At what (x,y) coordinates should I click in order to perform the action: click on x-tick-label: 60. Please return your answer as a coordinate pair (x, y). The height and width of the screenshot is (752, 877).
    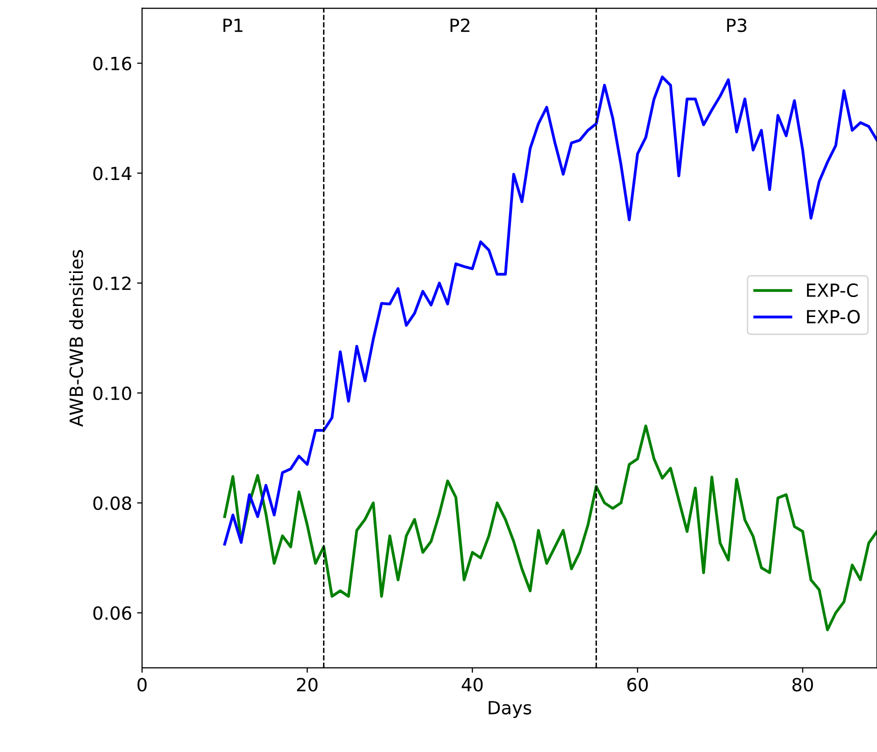
    Looking at the image, I should click on (637, 685).